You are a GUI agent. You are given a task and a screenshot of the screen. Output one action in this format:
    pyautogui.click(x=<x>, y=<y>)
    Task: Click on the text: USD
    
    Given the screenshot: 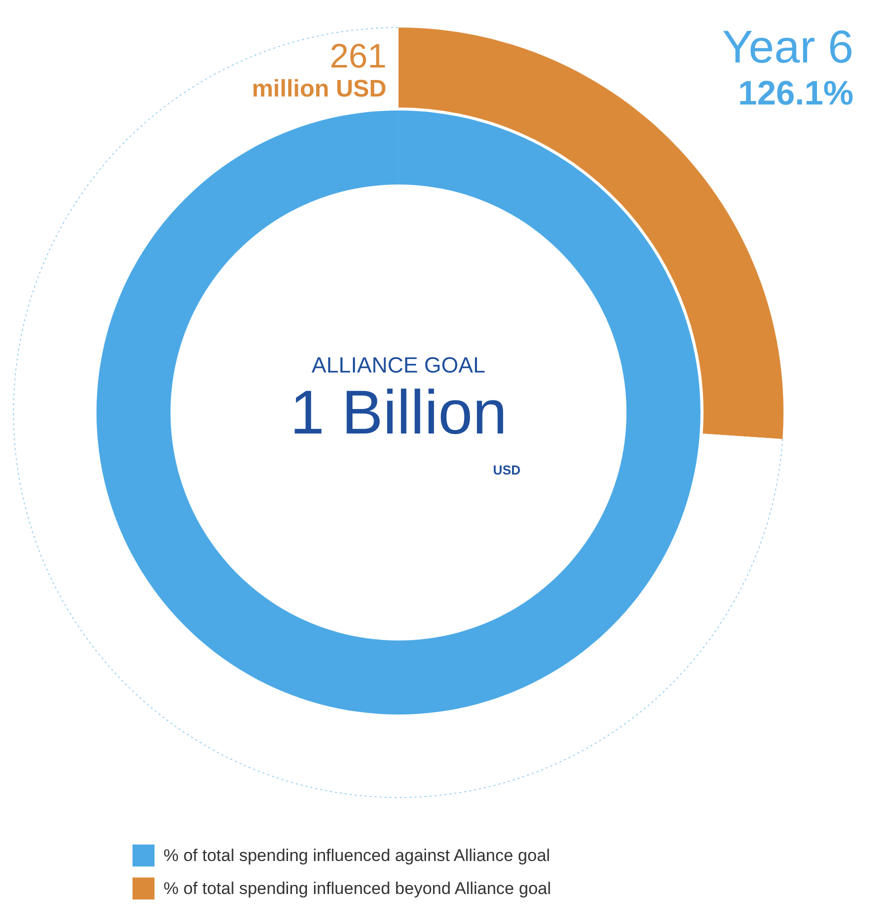 What is the action you would take?
    pyautogui.click(x=507, y=470)
    